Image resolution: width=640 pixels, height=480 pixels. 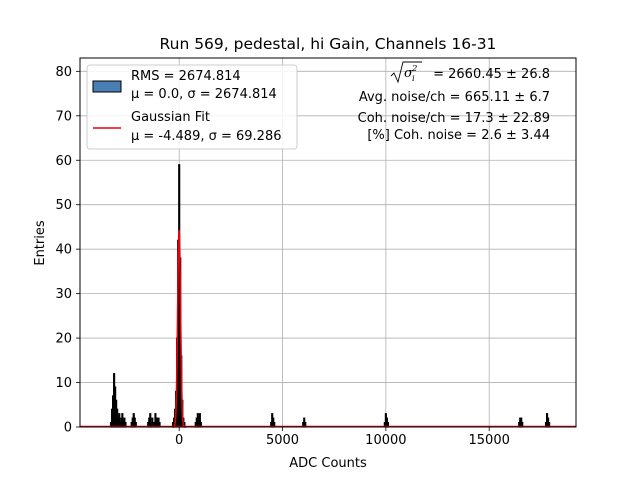 What do you see at coordinates (170, 117) in the screenshot?
I see `legend-fit-label: Gaussian Fit` at bounding box center [170, 117].